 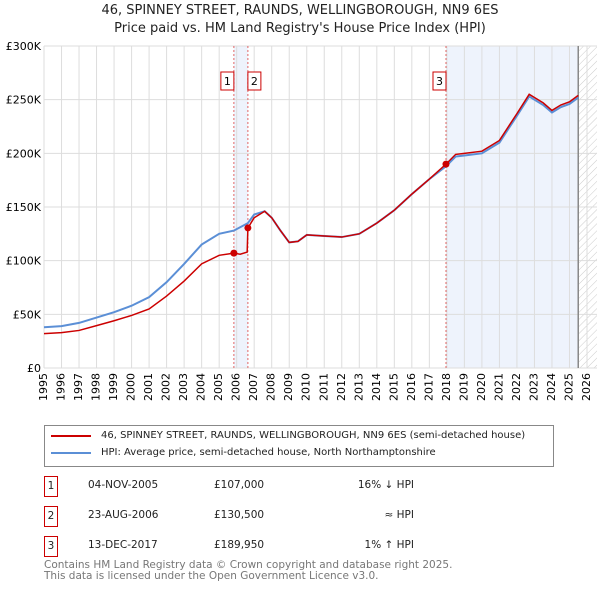 I want to click on sale-label: 3, so click(x=439, y=81).